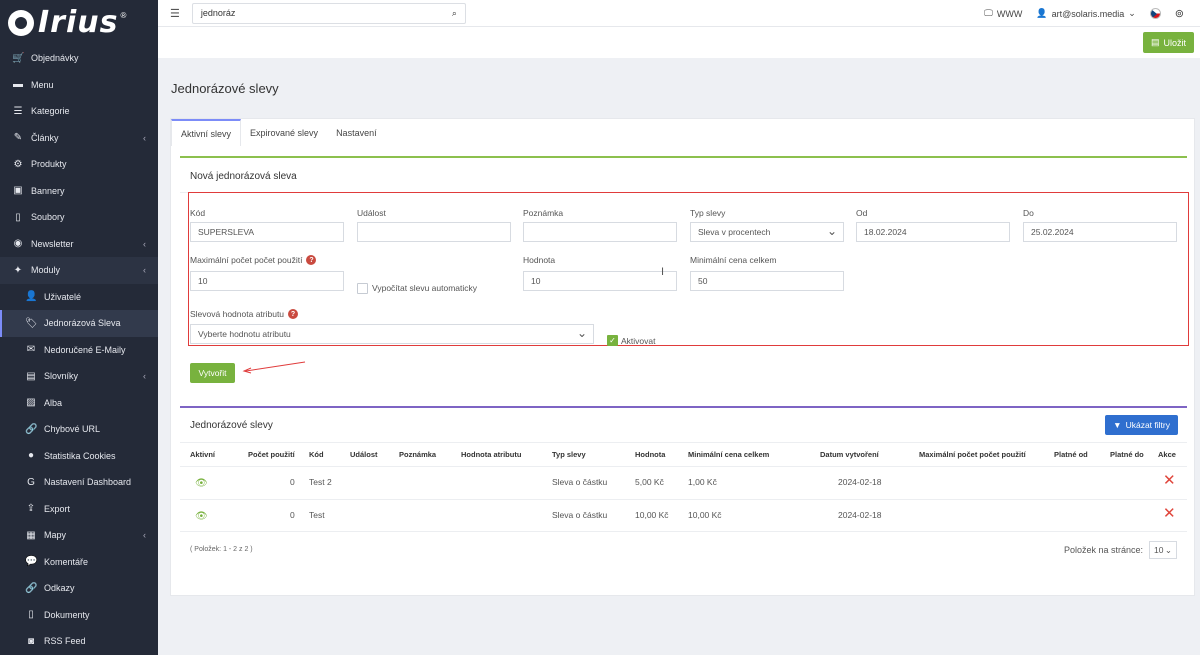 This screenshot has height=655, width=1200. Describe the element at coordinates (79, 85) in the screenshot. I see `sidebar-item-menu: ▬ Menu` at that location.